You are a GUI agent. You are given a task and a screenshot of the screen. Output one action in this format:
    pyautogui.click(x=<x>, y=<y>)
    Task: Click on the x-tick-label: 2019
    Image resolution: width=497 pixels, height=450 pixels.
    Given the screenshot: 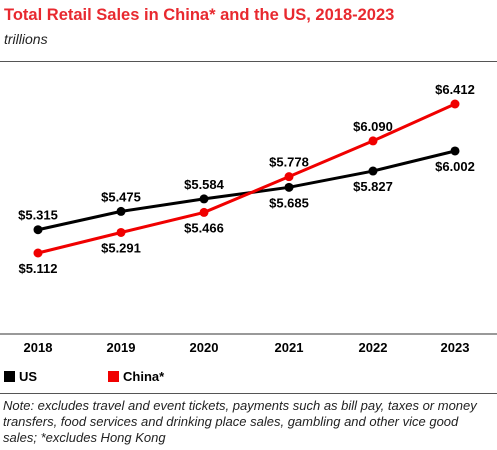 What is the action you would take?
    pyautogui.click(x=121, y=347)
    